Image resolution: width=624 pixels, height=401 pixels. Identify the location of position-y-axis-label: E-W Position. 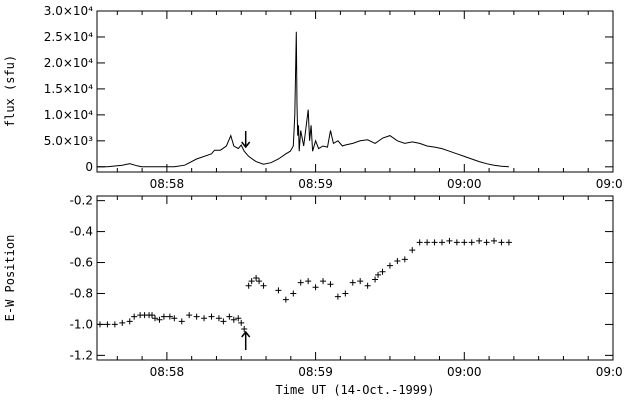
(10, 278).